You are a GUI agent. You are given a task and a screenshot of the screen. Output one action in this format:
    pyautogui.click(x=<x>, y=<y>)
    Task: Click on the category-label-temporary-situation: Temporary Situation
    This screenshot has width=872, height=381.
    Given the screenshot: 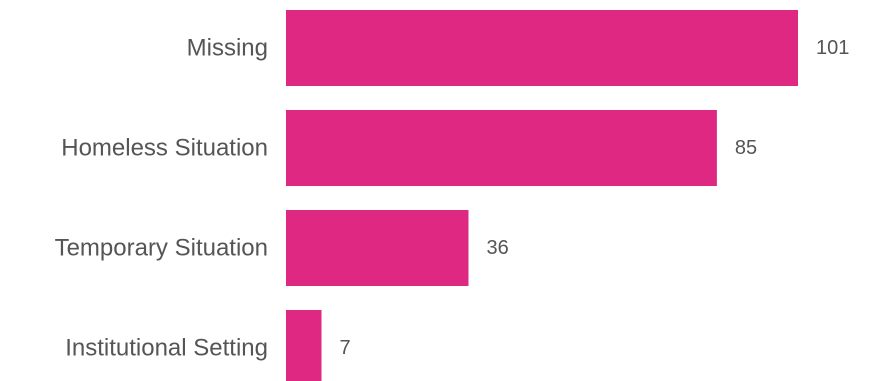 What is the action you would take?
    pyautogui.click(x=161, y=248)
    